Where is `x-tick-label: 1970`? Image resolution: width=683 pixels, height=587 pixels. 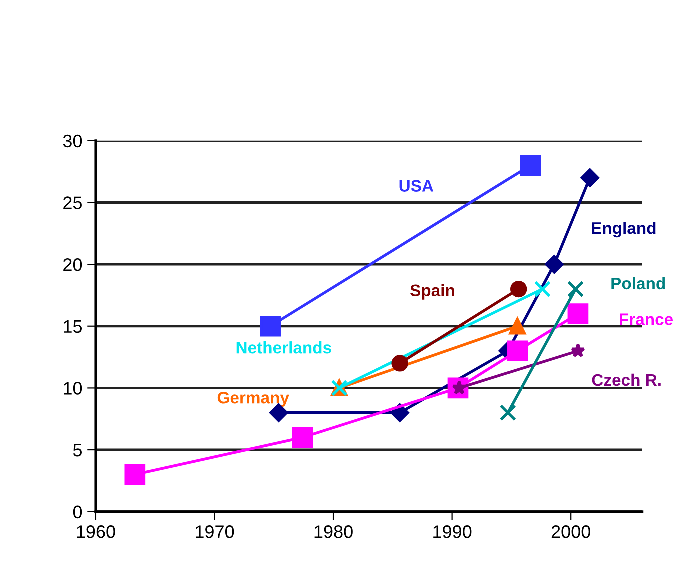 x-tick-label: 1970 is located at coordinates (215, 532).